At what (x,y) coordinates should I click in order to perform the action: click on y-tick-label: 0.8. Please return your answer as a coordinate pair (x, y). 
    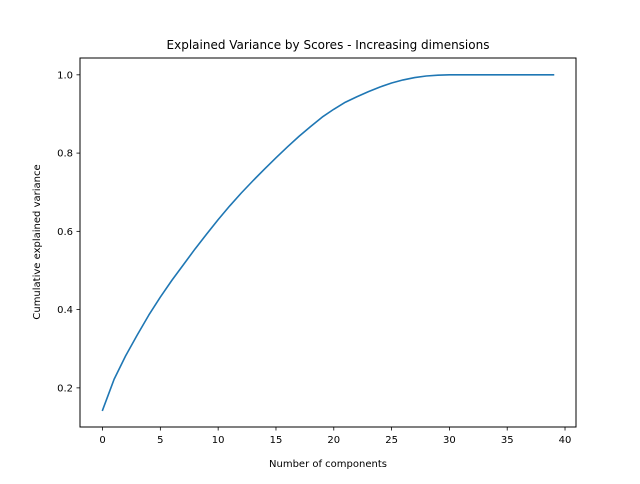
    Looking at the image, I should click on (65, 154).